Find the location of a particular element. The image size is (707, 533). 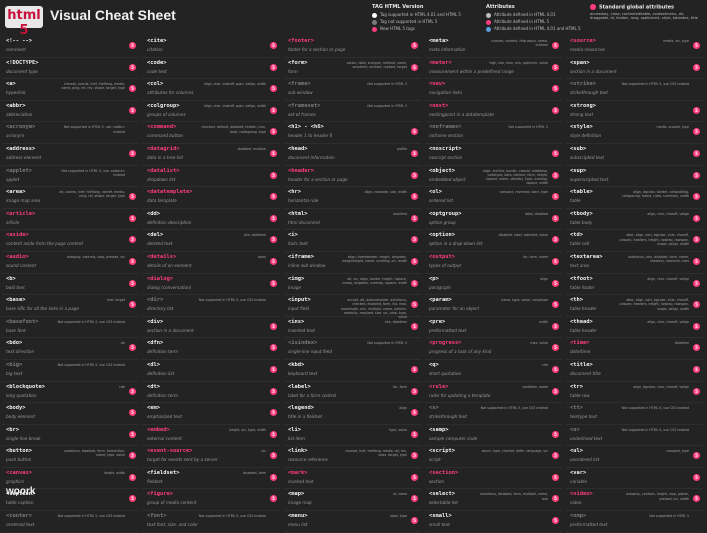

tag-description: list item is located at coordinates (296, 438).